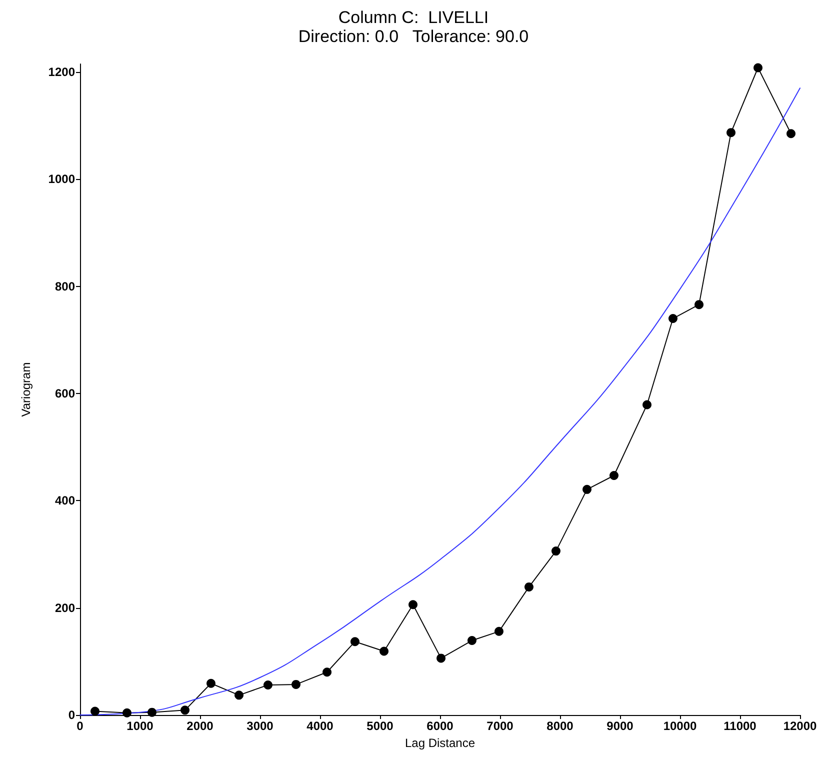 This screenshot has height=764, width=827. I want to click on x-tick-label: 2000, so click(200, 726).